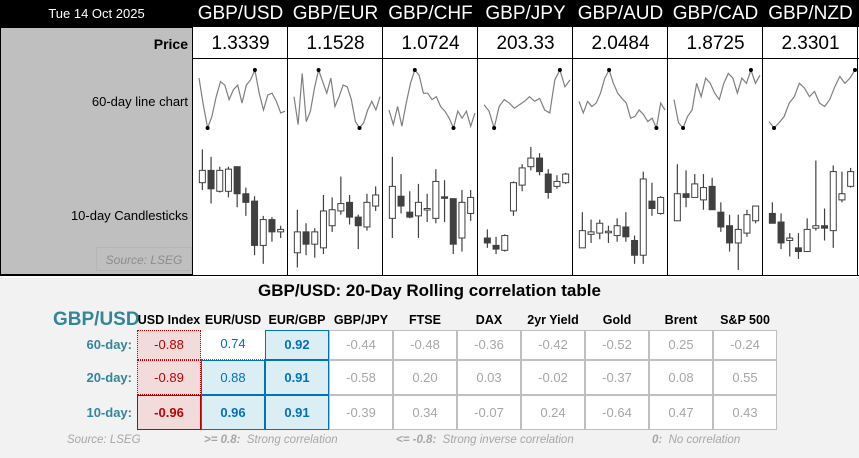  I want to click on legend-text: Strong correlation, so click(292, 440).